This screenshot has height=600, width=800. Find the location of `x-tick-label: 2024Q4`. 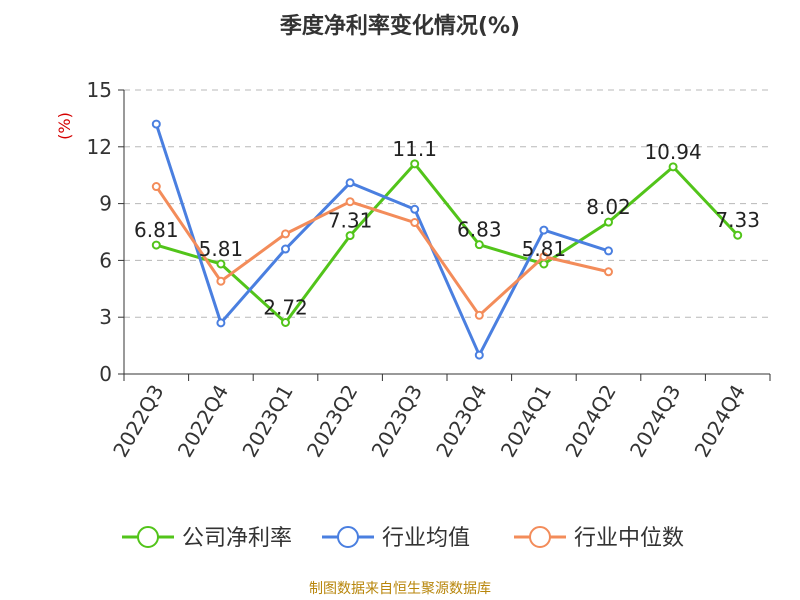

x-tick-label: 2024Q4 is located at coordinates (720, 421).